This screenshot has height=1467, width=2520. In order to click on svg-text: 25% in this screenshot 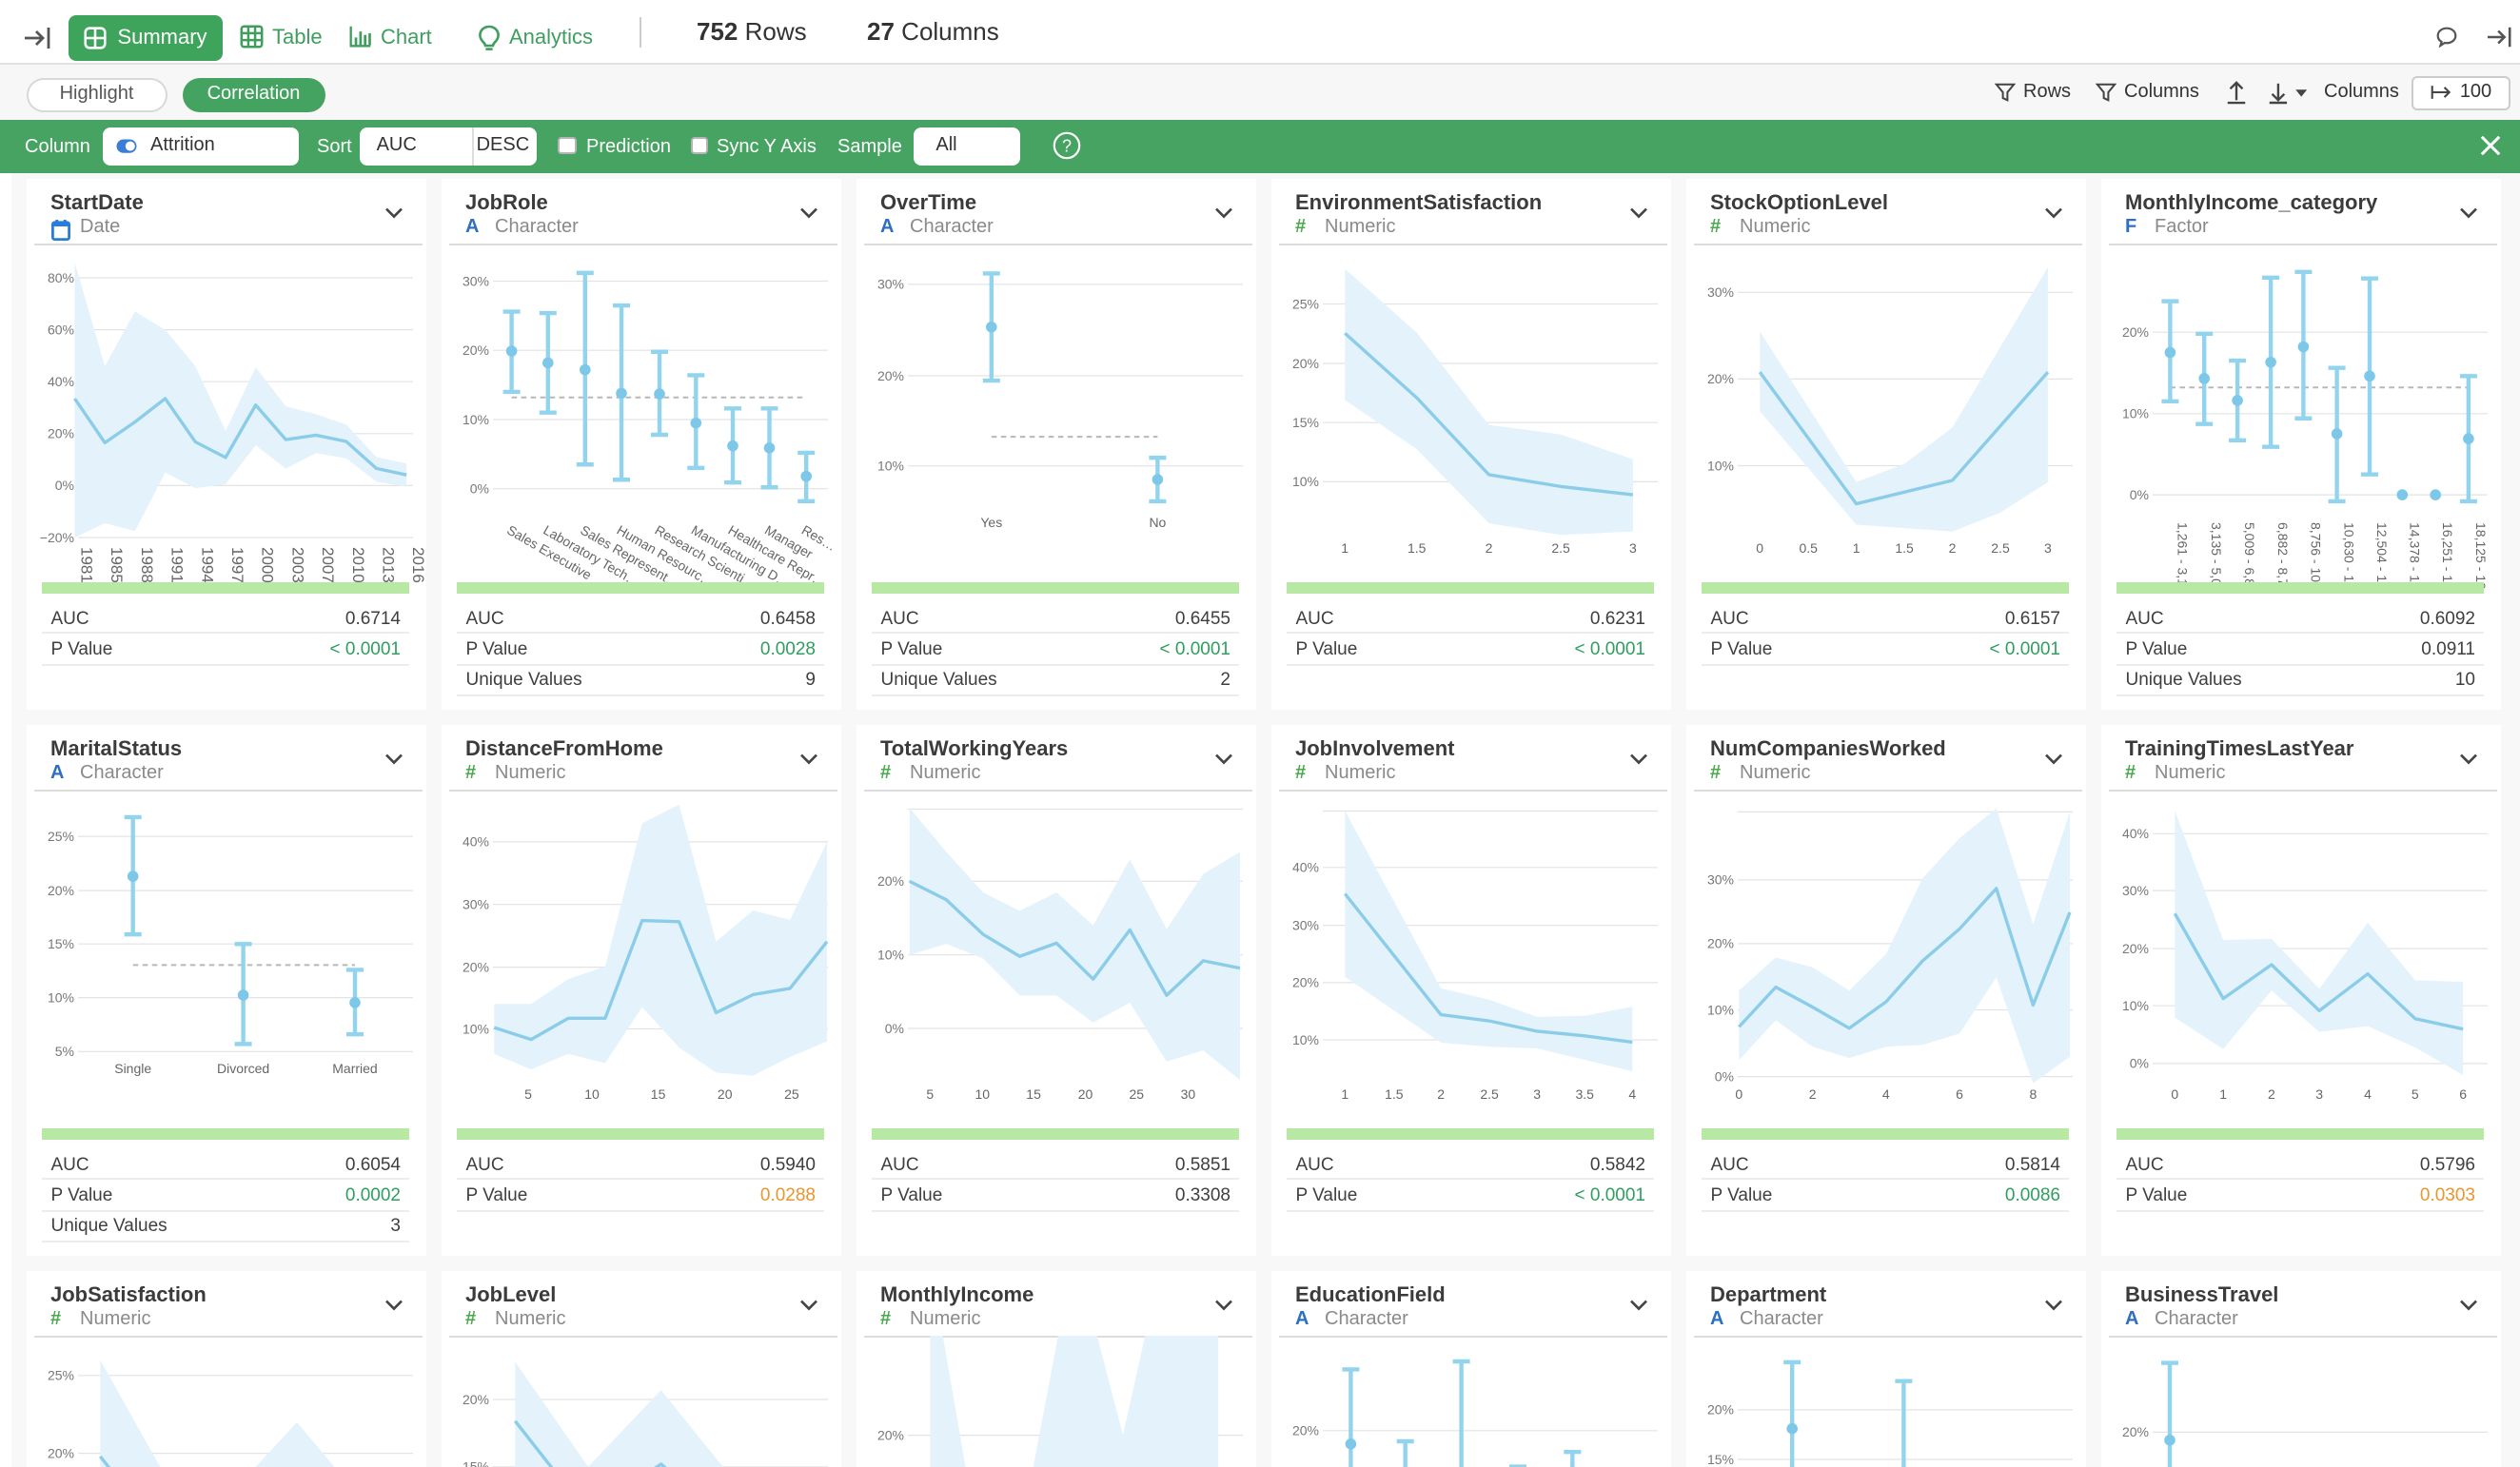, I will do `click(60, 836)`.